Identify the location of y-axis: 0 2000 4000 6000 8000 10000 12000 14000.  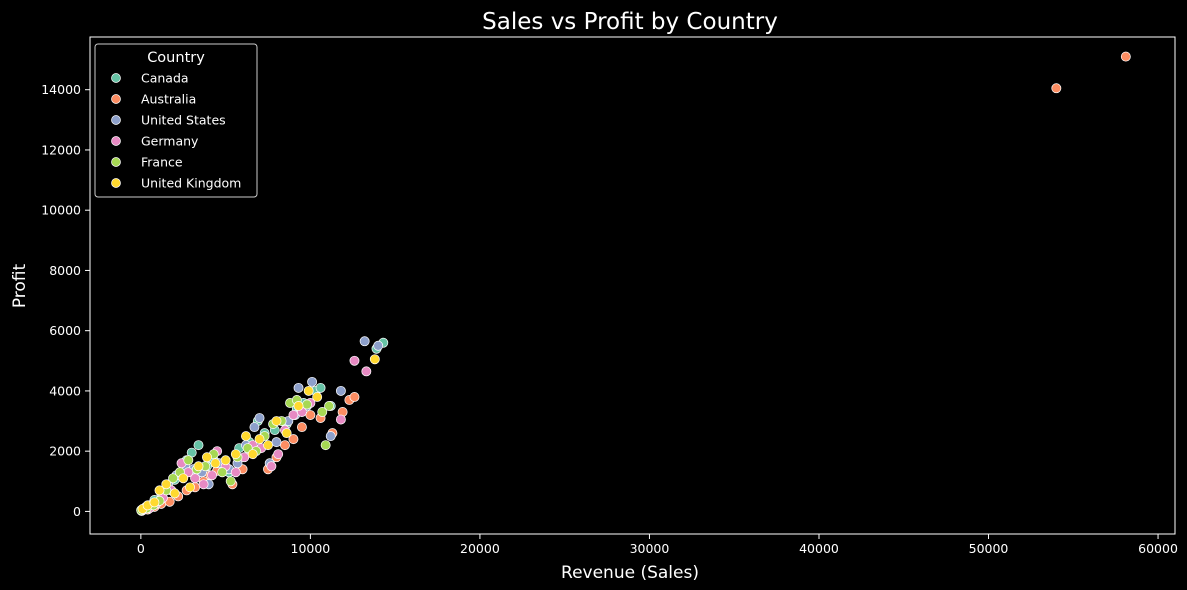
(65, 300).